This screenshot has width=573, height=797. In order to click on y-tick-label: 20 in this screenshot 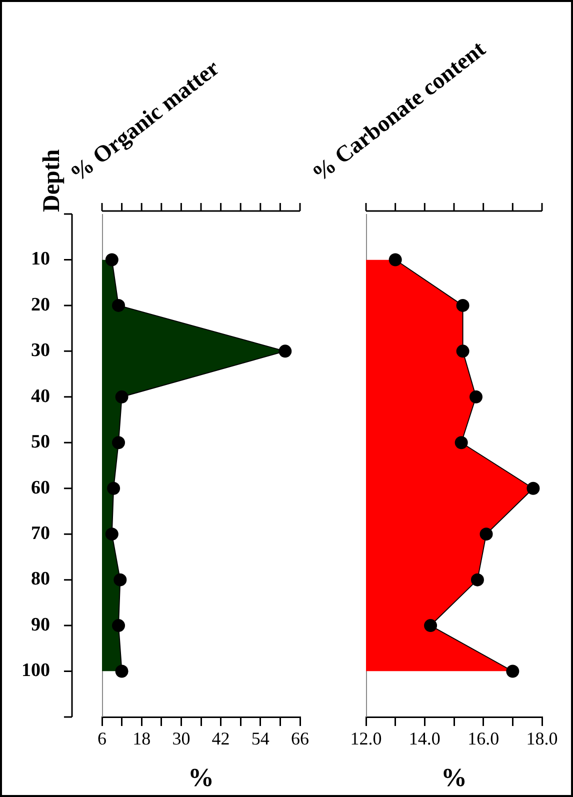, I will do `click(40, 305)`.